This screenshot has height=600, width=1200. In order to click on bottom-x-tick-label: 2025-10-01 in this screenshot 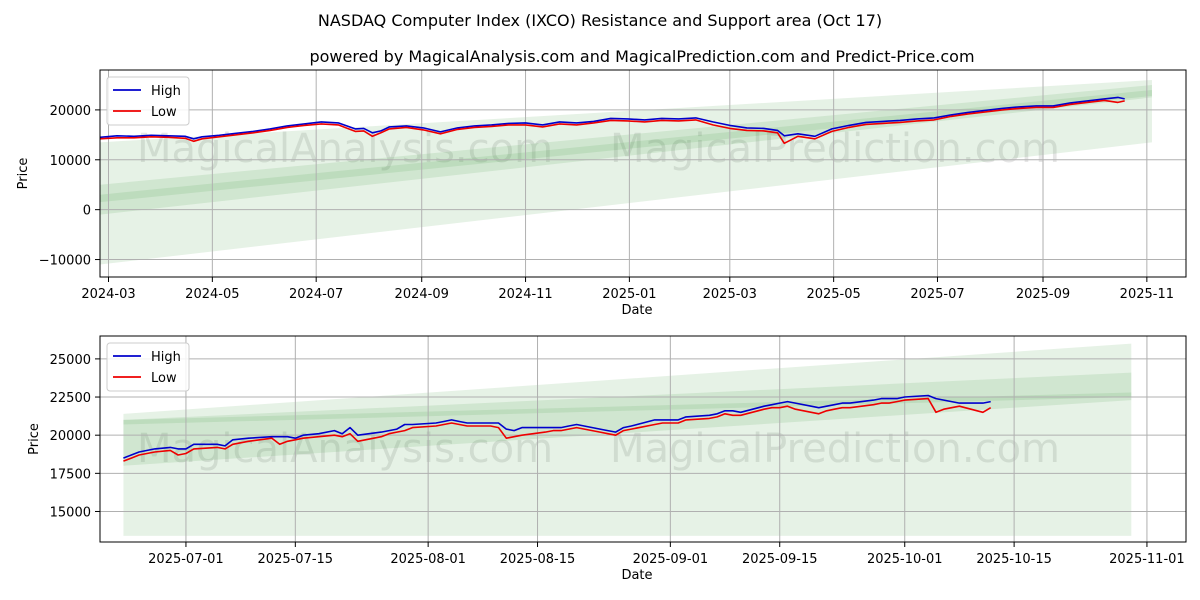, I will do `click(905, 559)`.